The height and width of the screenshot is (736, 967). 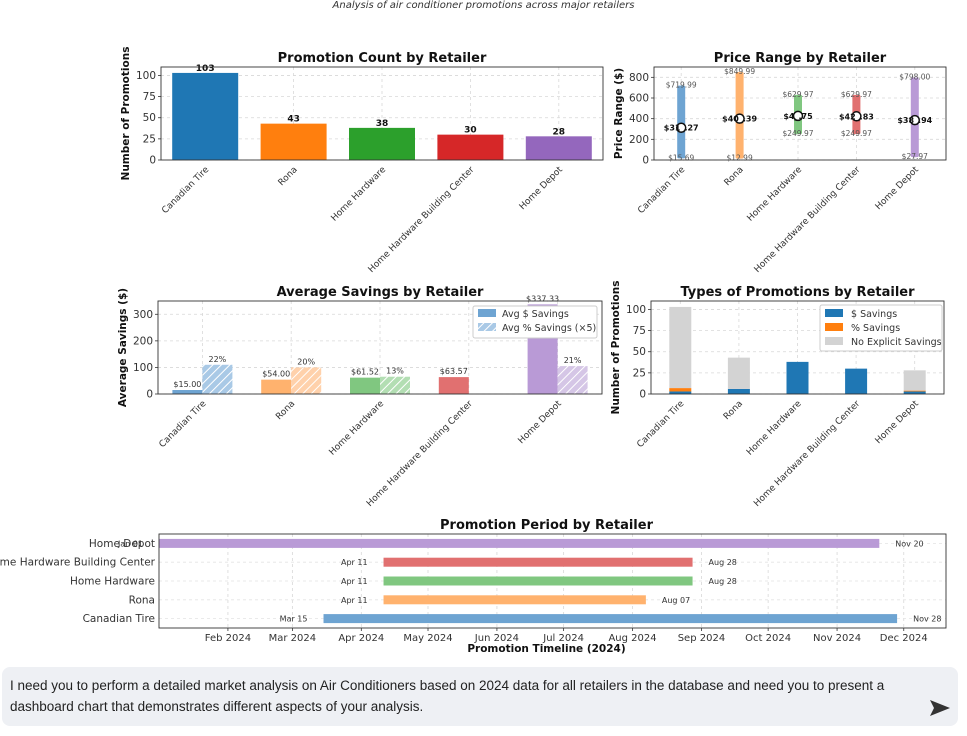 I want to click on start-date-label: Jan 01, so click(x=130, y=543).